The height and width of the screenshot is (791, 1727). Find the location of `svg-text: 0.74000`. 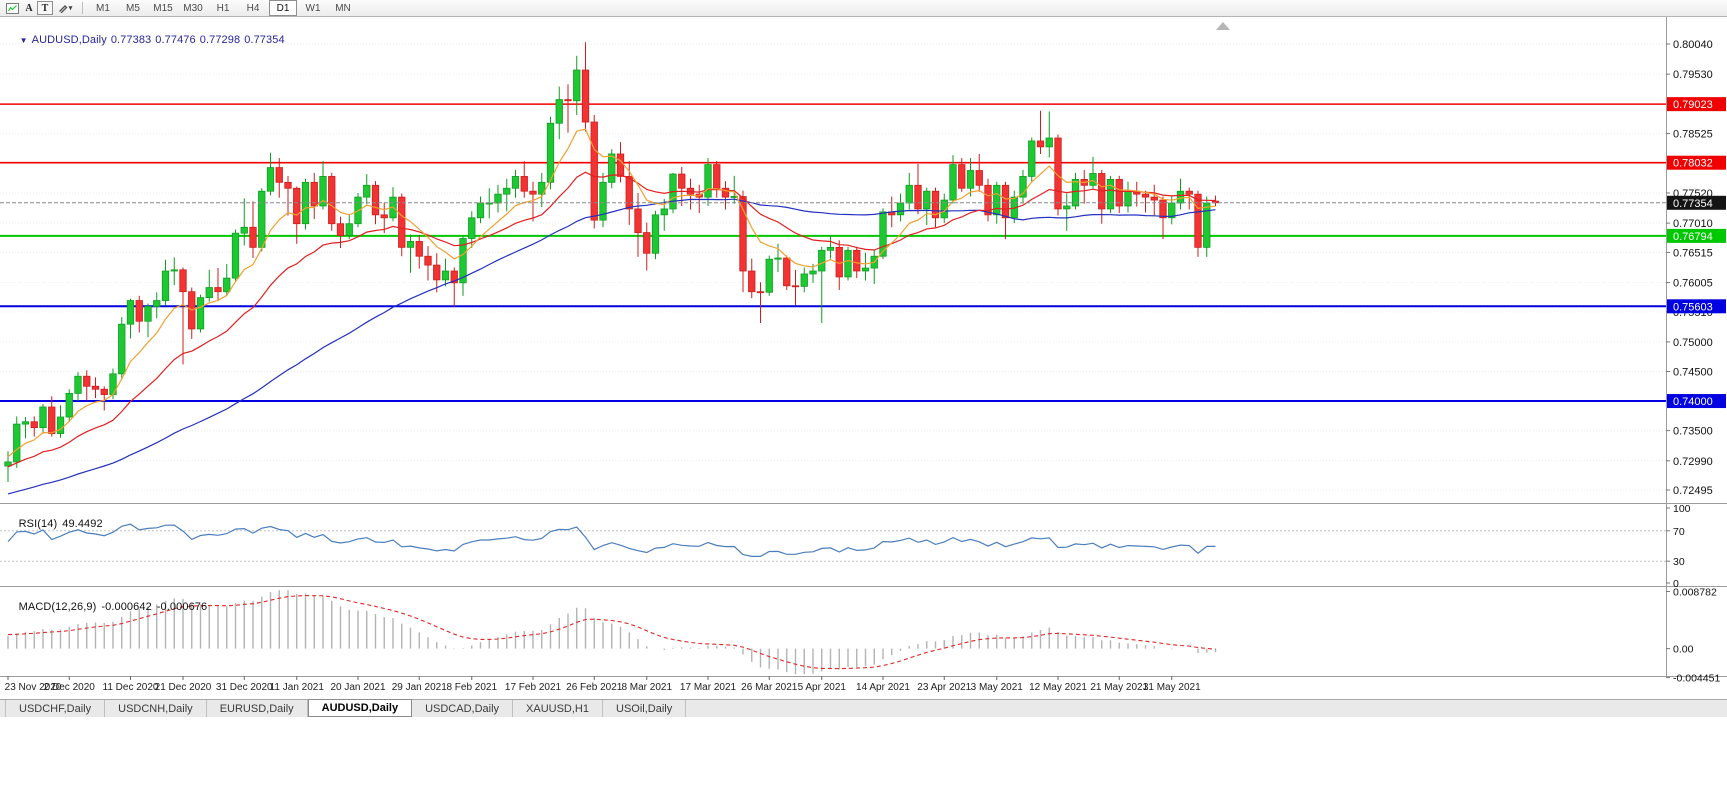

svg-text: 0.74000 is located at coordinates (1693, 402).